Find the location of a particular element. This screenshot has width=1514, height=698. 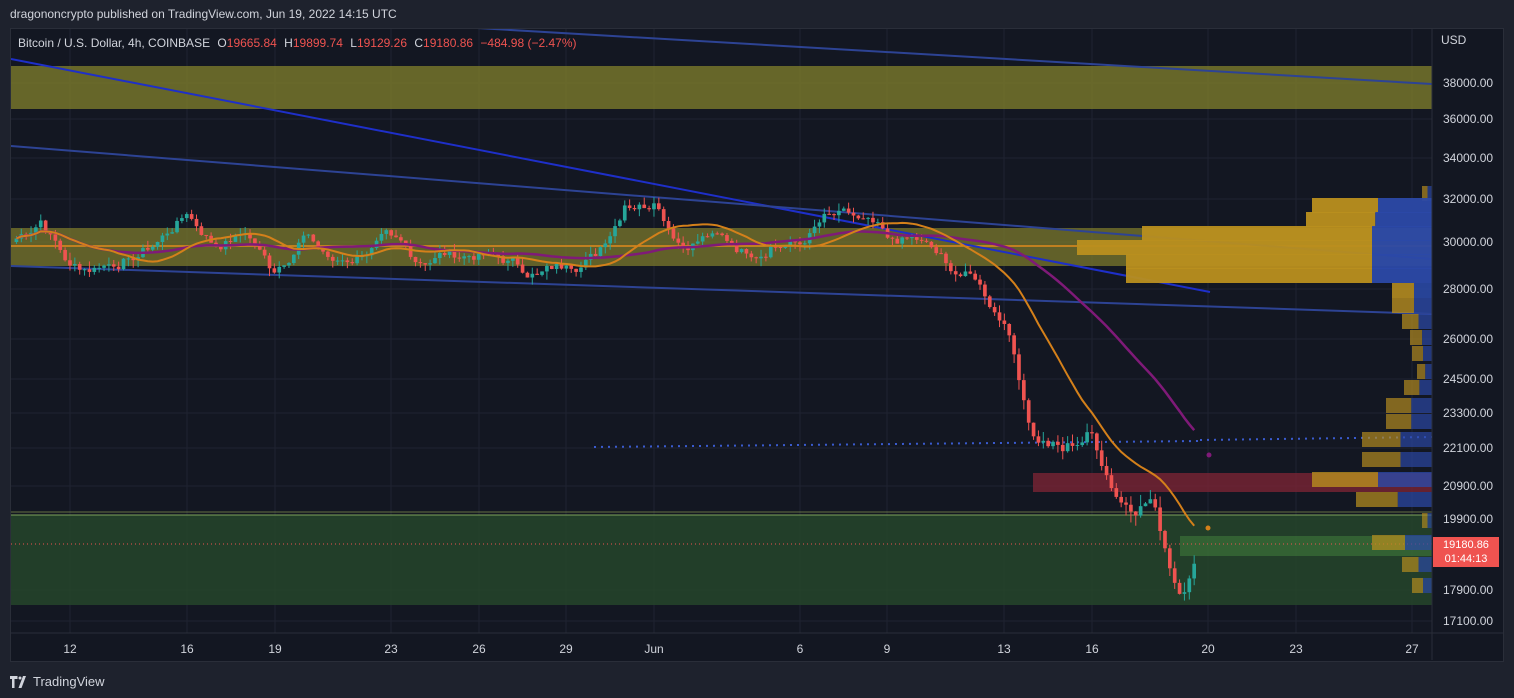

last-price-value: 19180.86 is located at coordinates (1466, 545).